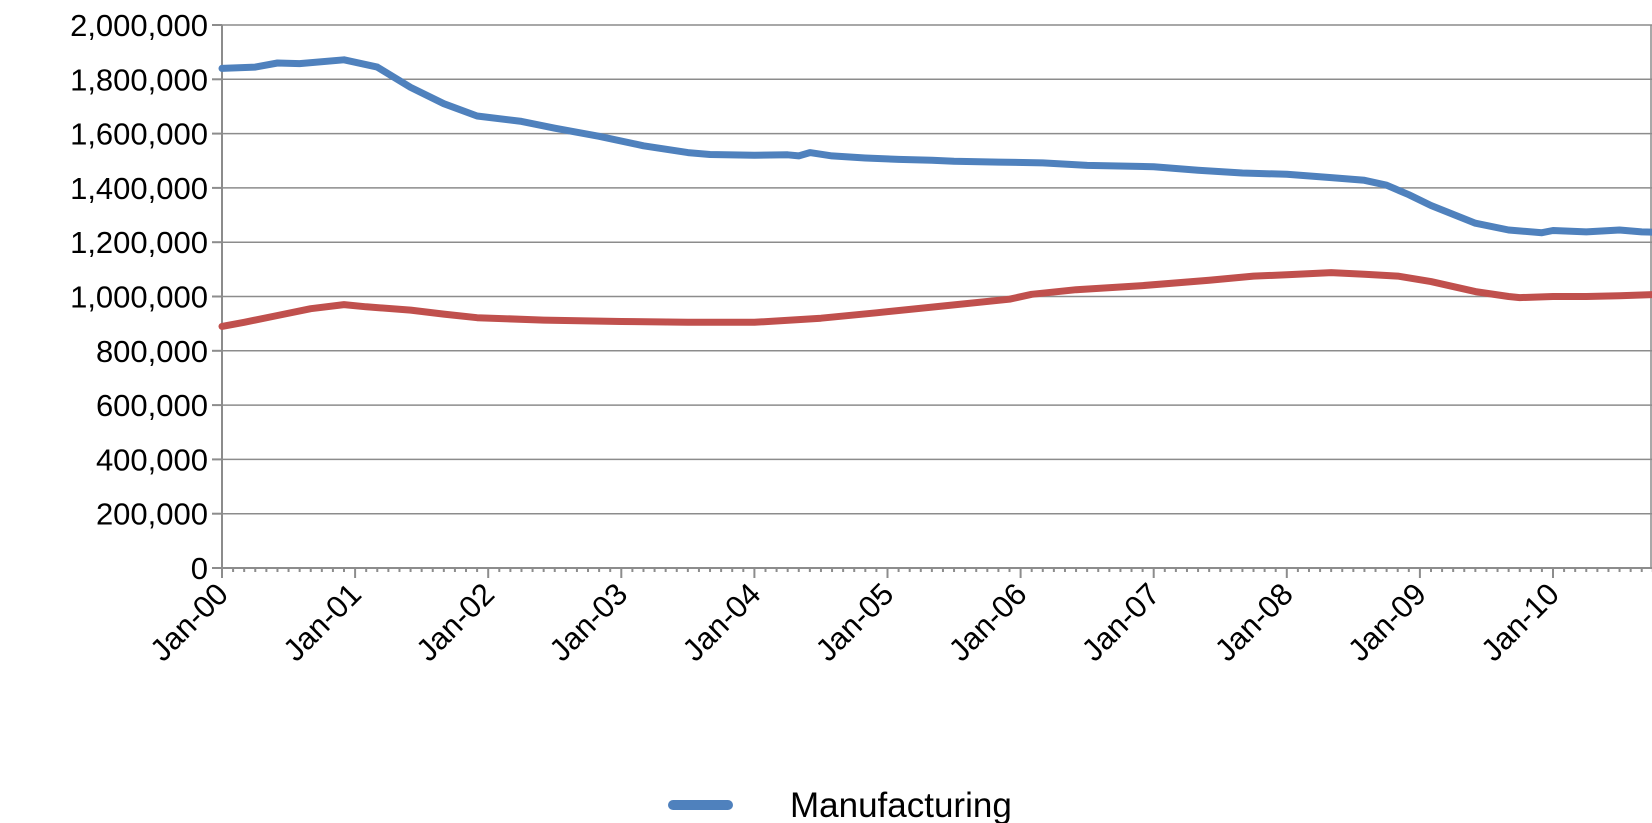  I want to click on y-tick-label: 200,000, so click(152, 514).